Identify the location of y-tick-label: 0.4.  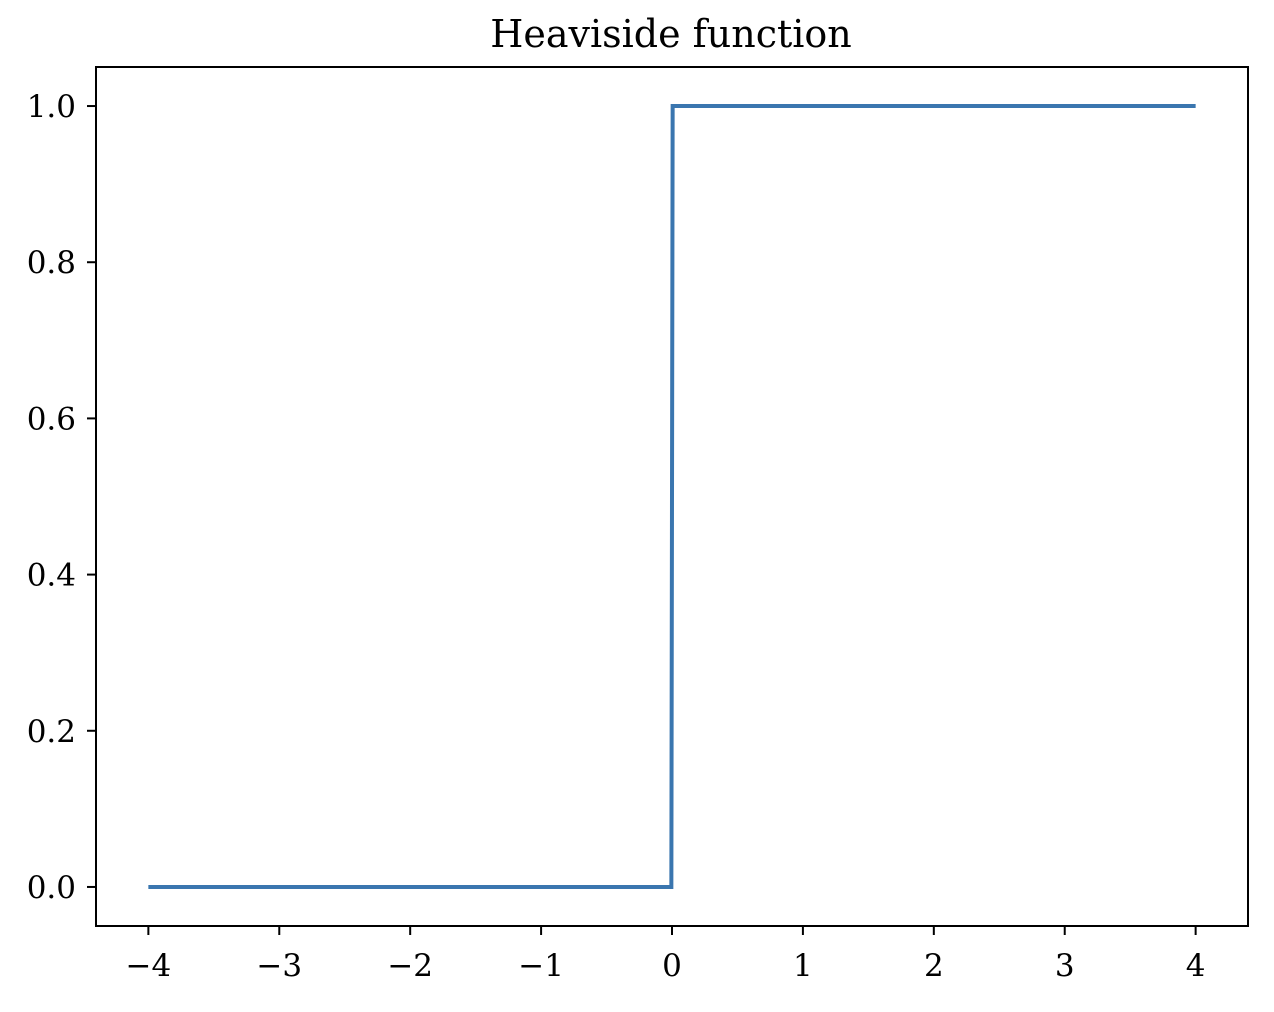
(51, 576).